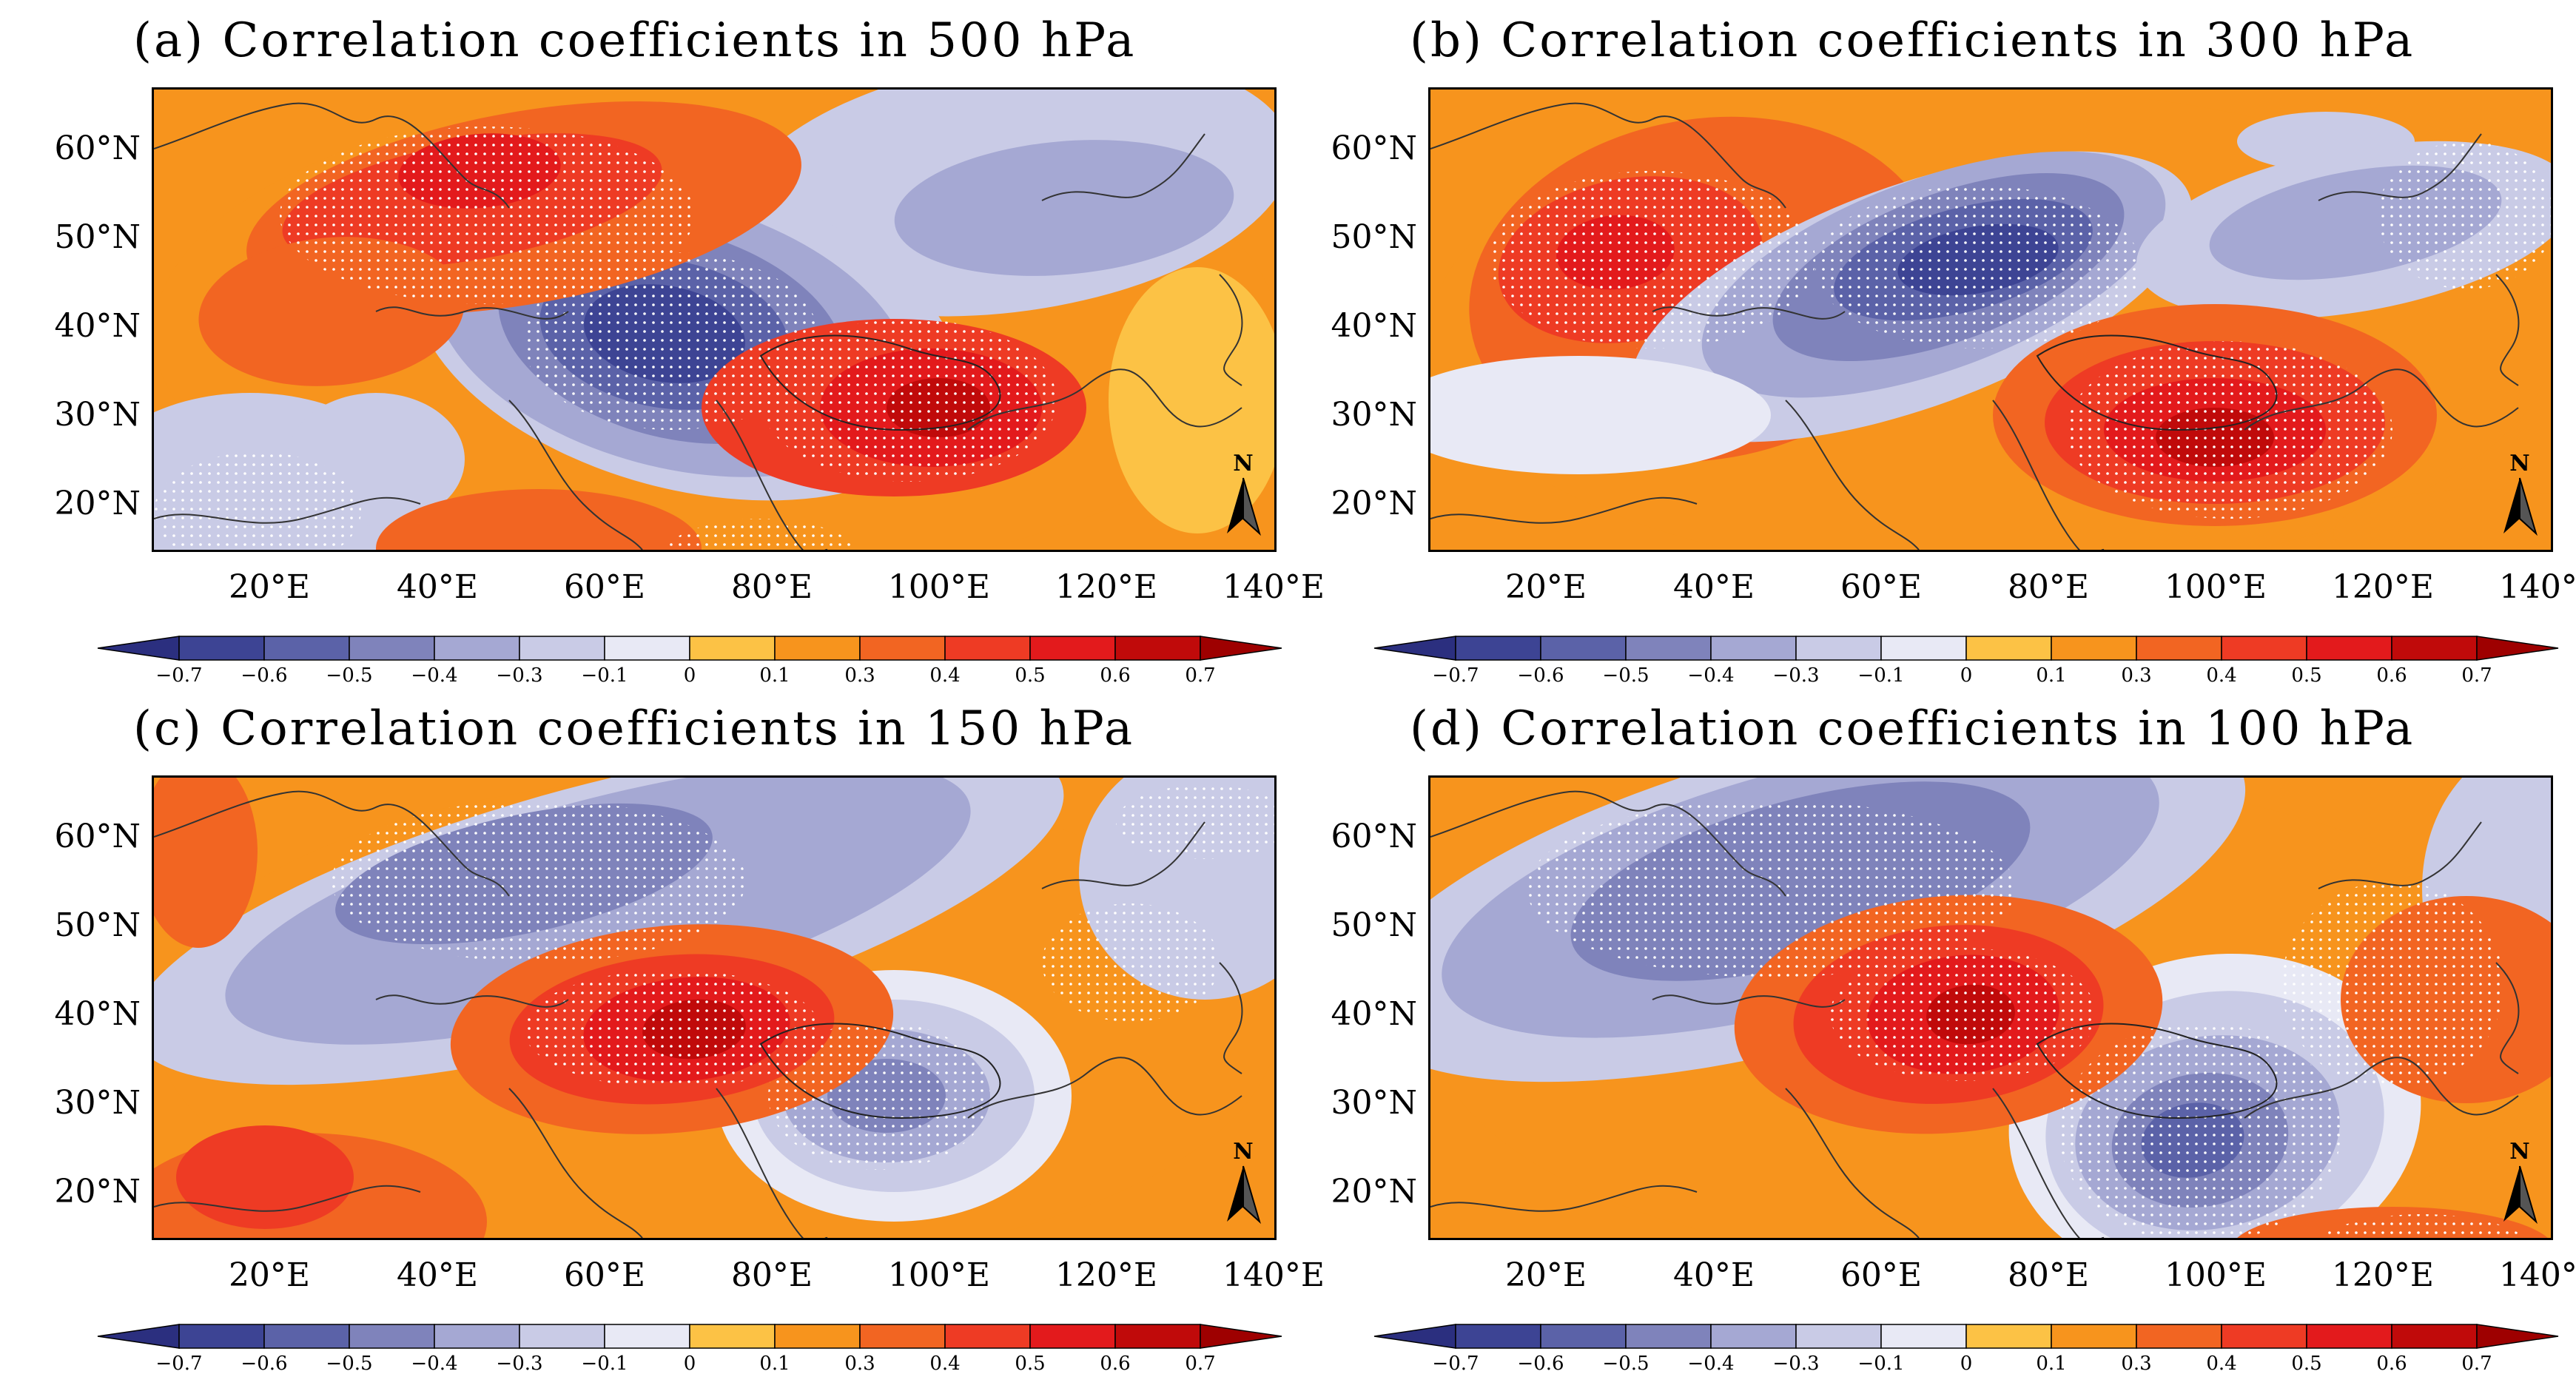 Image resolution: width=2576 pixels, height=1394 pixels. Describe the element at coordinates (2537, 587) in the screenshot. I see `lon-label: 140°E` at that location.